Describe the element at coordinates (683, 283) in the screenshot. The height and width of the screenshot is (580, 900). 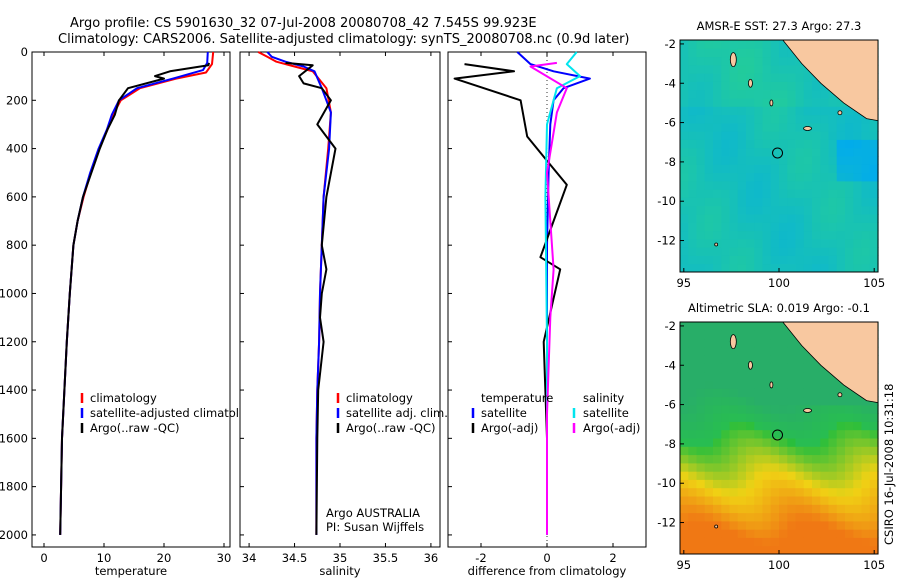
I see `x-tick-label: 95` at that location.